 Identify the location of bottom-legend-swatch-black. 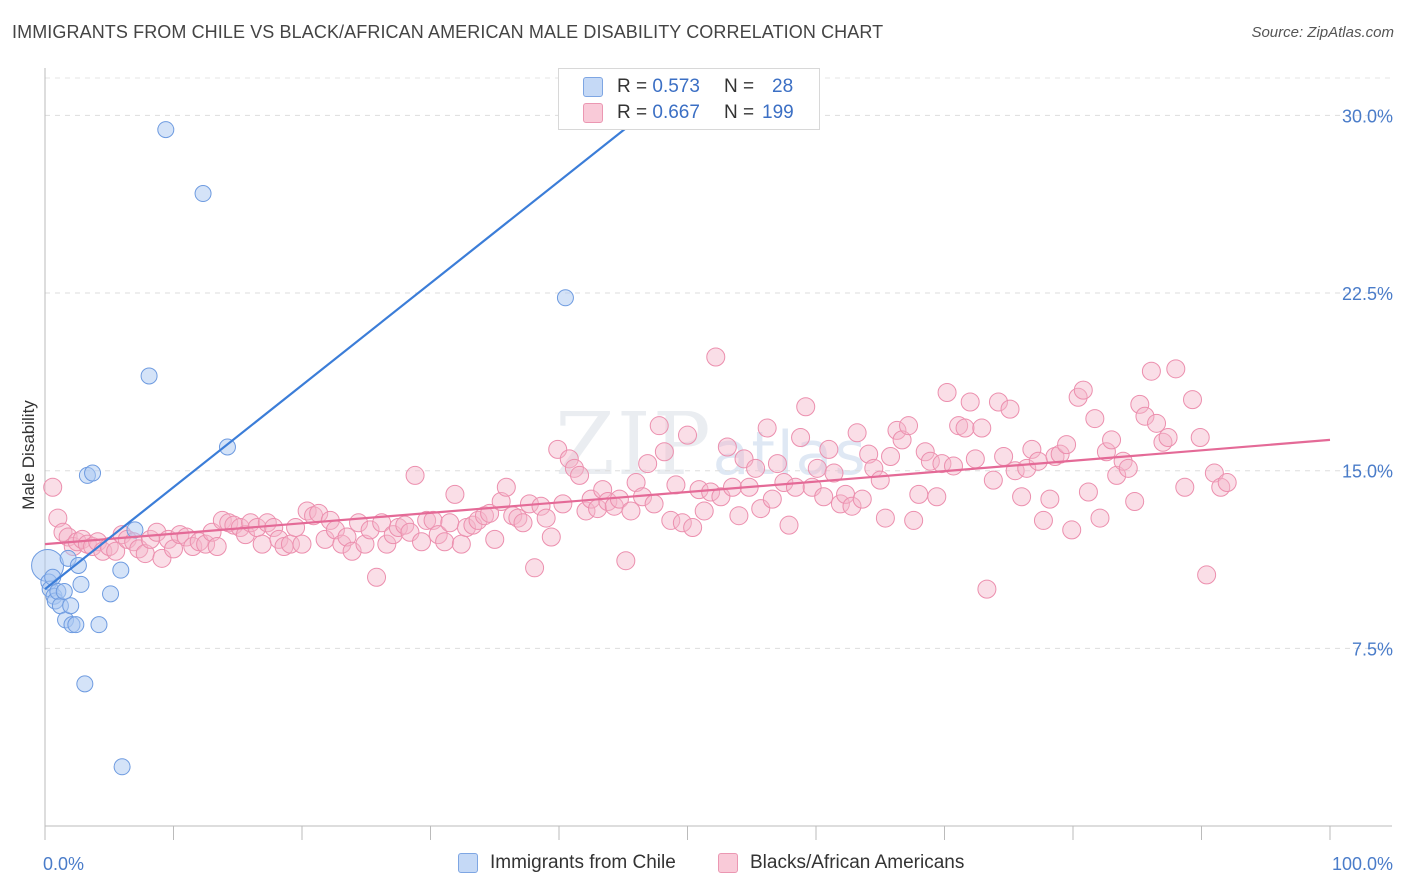
(728, 863).